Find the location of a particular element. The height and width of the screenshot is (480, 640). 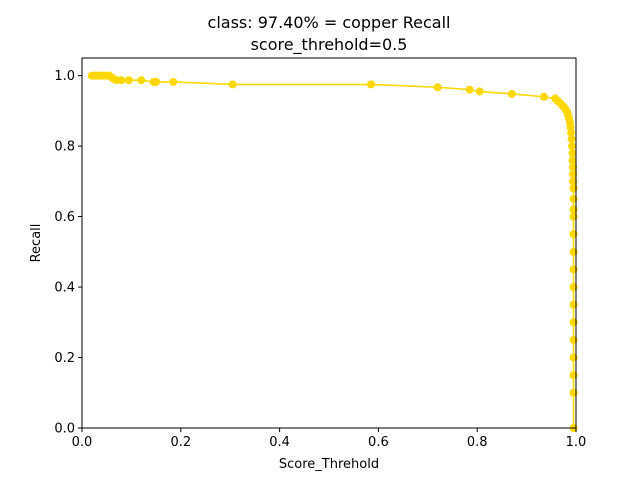

x-axis-ticks: 0.0 0.2 0.4 0.6 0.8 1.0 is located at coordinates (329, 439).